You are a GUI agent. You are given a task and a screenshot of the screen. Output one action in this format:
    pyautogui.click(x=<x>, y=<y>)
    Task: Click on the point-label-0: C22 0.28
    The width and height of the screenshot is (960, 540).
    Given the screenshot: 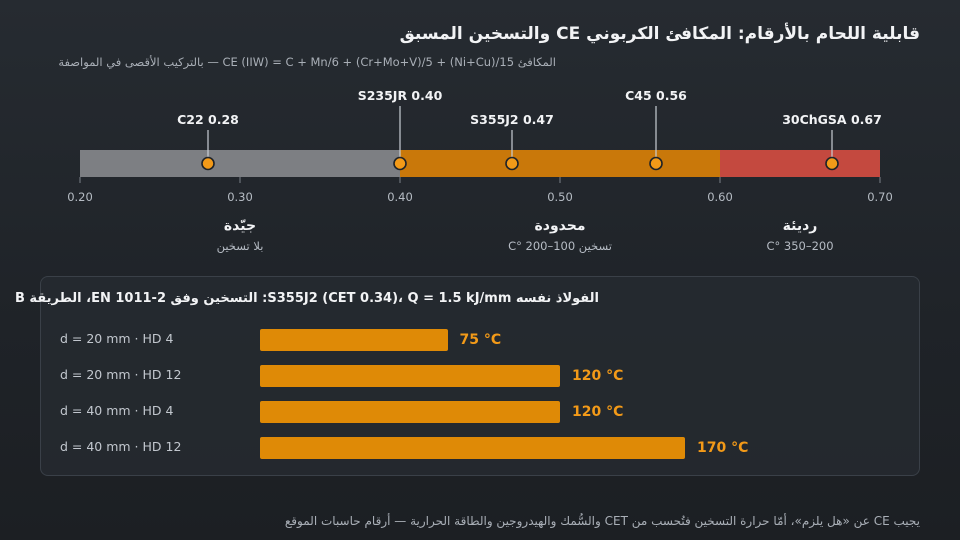 What is the action you would take?
    pyautogui.click(x=208, y=119)
    